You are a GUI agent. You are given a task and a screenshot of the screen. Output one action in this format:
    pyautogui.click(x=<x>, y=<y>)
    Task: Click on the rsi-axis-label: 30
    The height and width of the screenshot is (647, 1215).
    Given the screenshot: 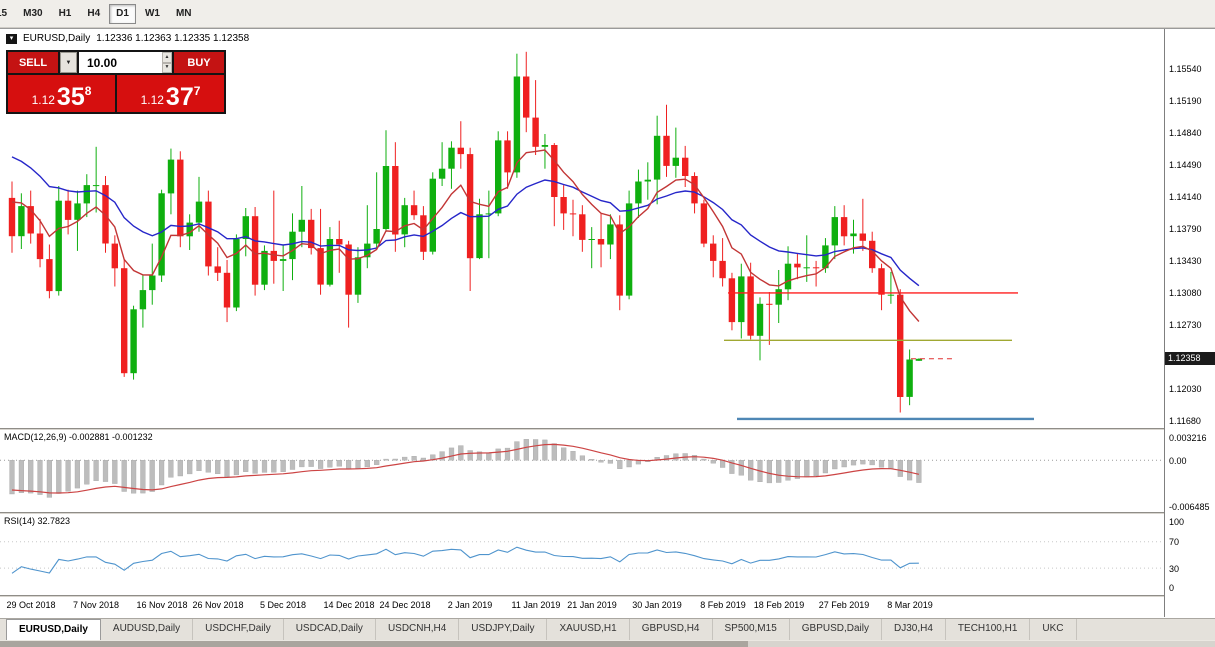 What is the action you would take?
    pyautogui.click(x=1174, y=569)
    